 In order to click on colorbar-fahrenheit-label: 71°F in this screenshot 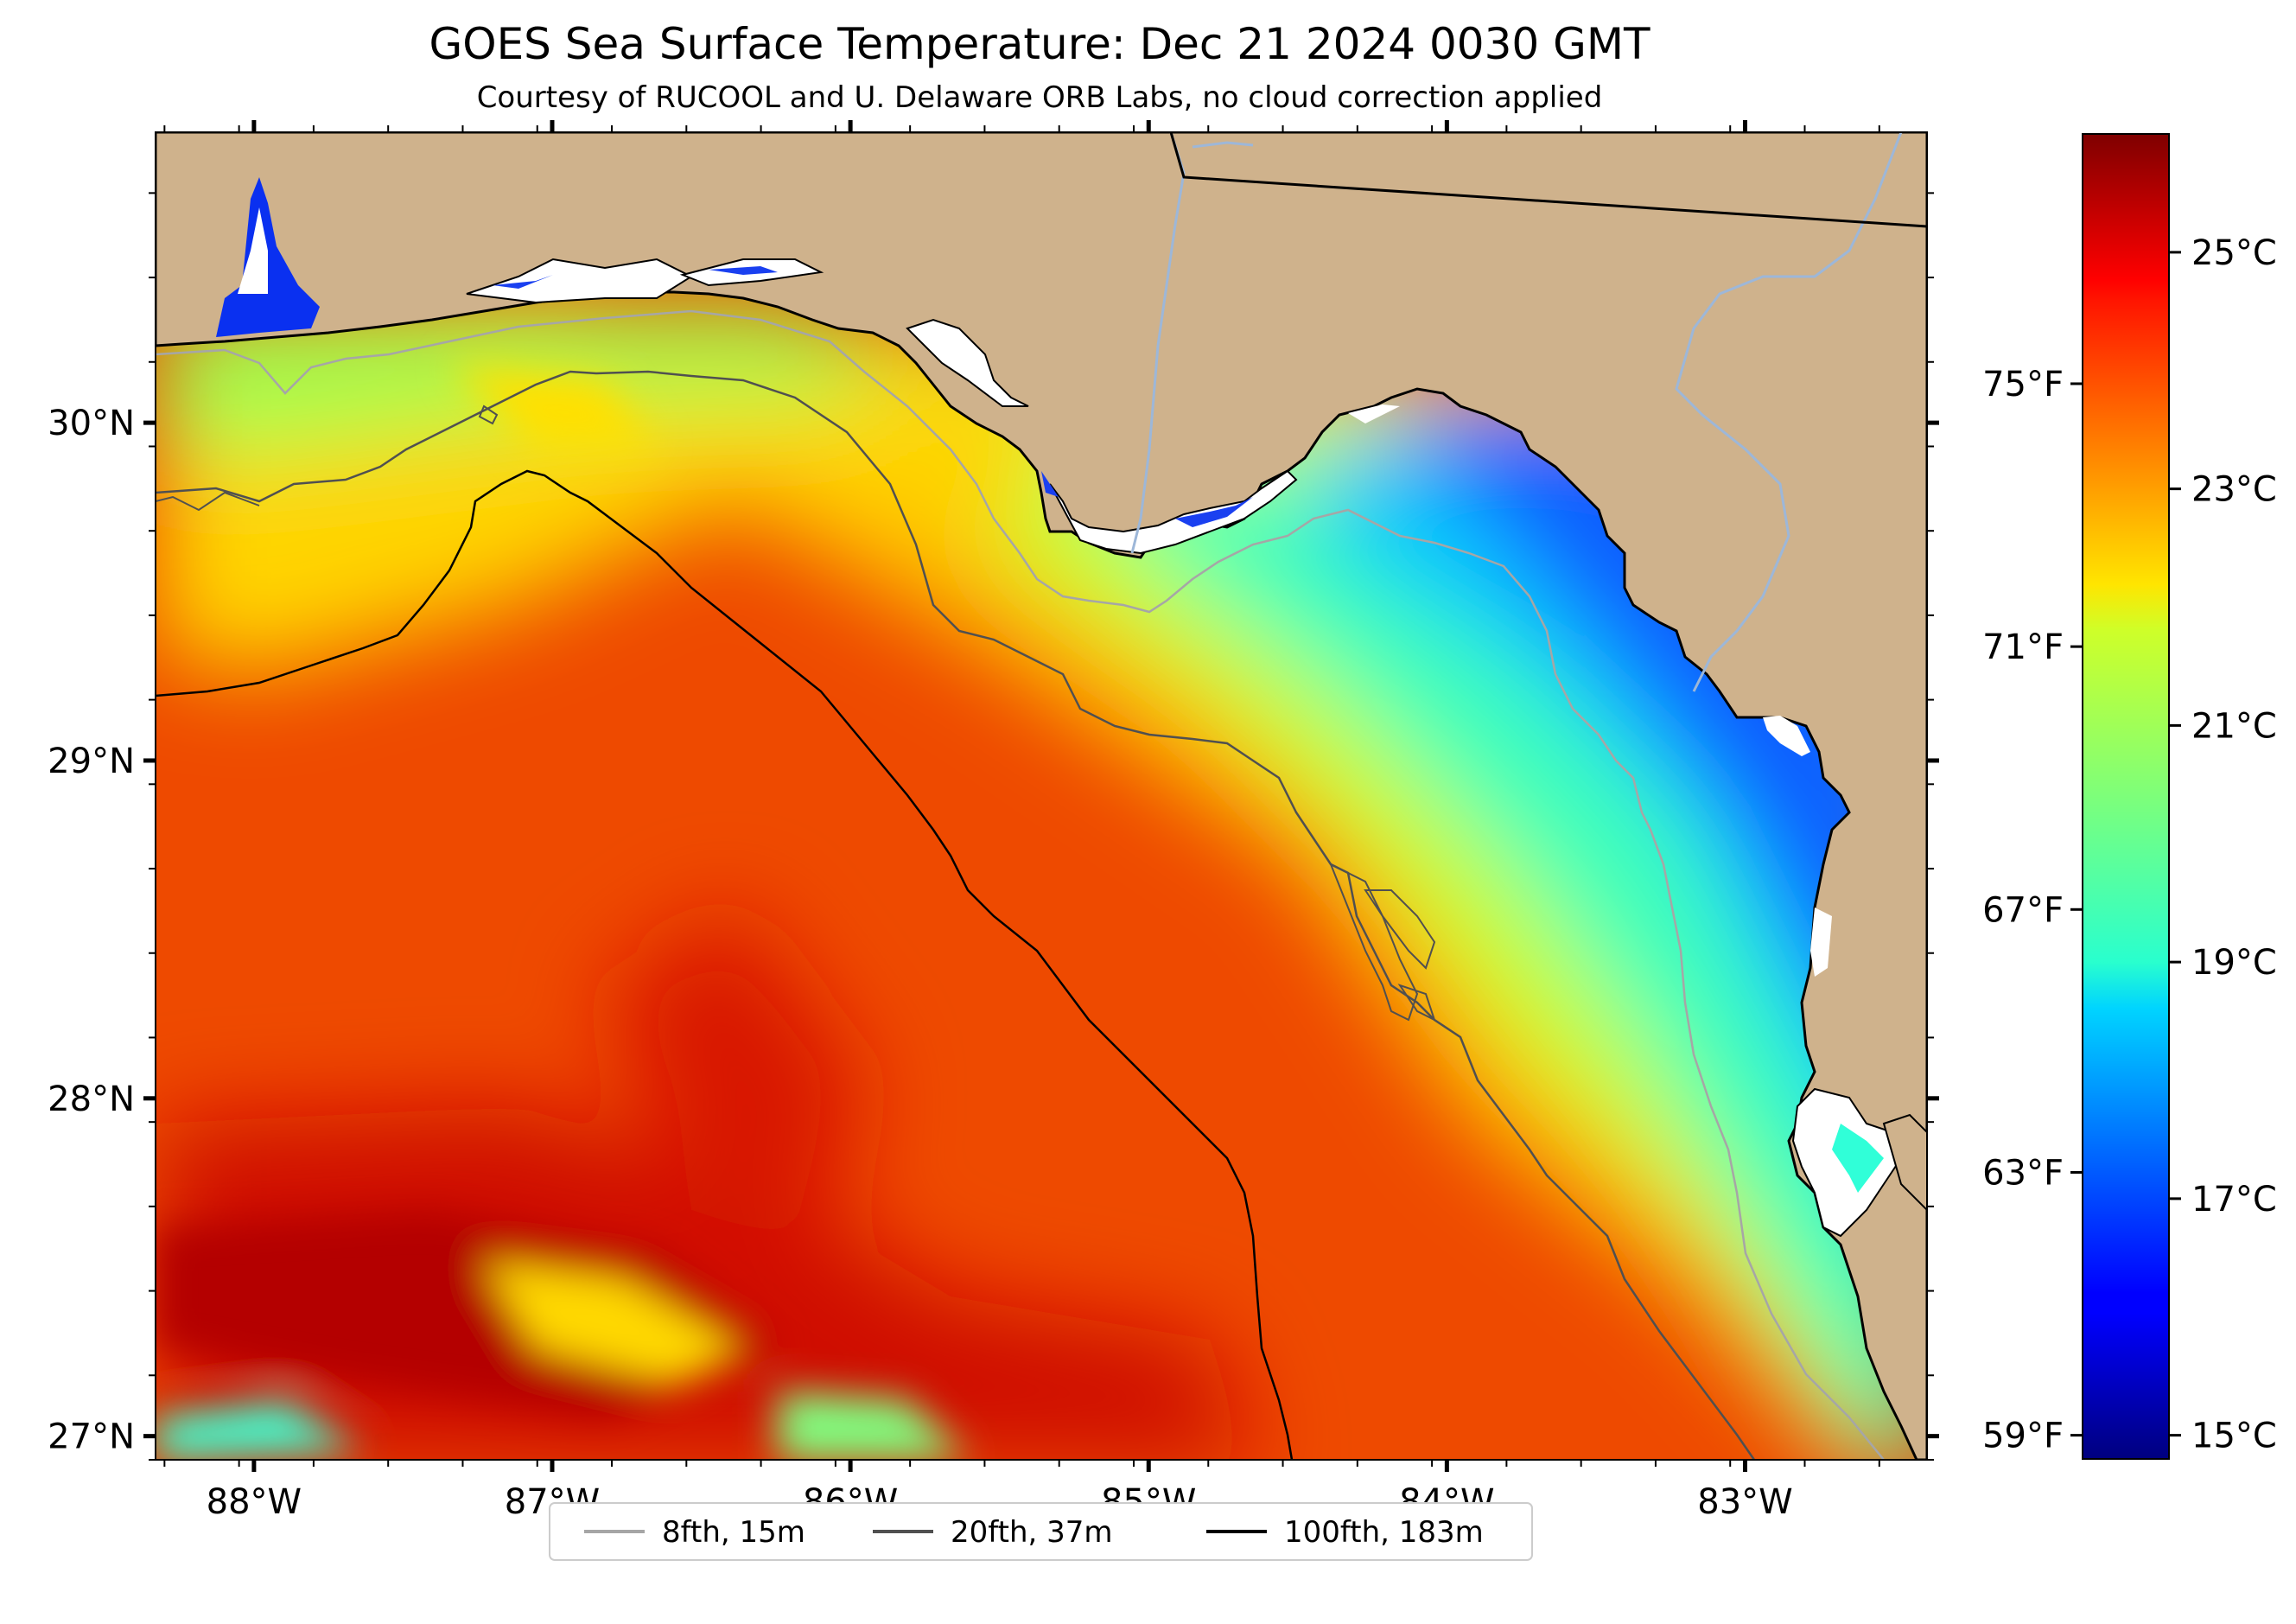, I will do `click(2023, 647)`.